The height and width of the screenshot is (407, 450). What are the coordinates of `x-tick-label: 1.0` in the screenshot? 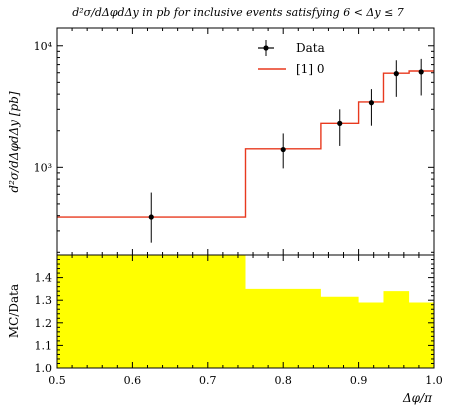 It's located at (434, 380).